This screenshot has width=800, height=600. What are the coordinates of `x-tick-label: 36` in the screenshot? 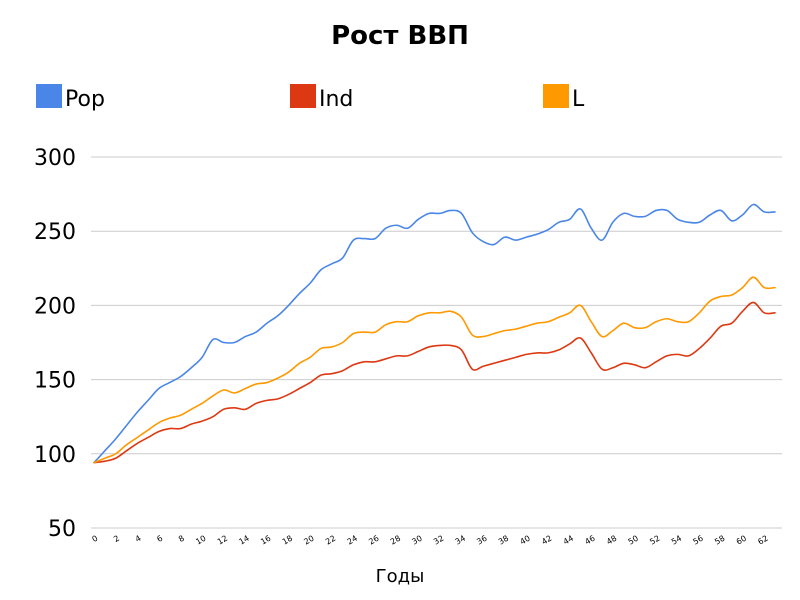 It's located at (481, 540).